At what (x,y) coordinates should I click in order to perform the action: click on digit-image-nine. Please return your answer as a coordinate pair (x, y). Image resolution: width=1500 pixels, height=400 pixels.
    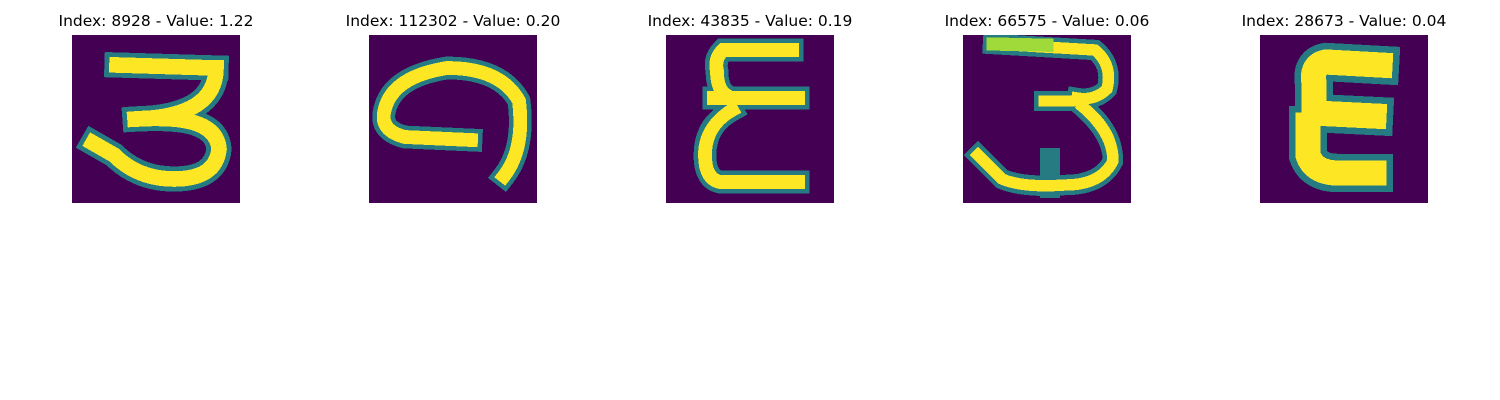
    Looking at the image, I should click on (453, 119).